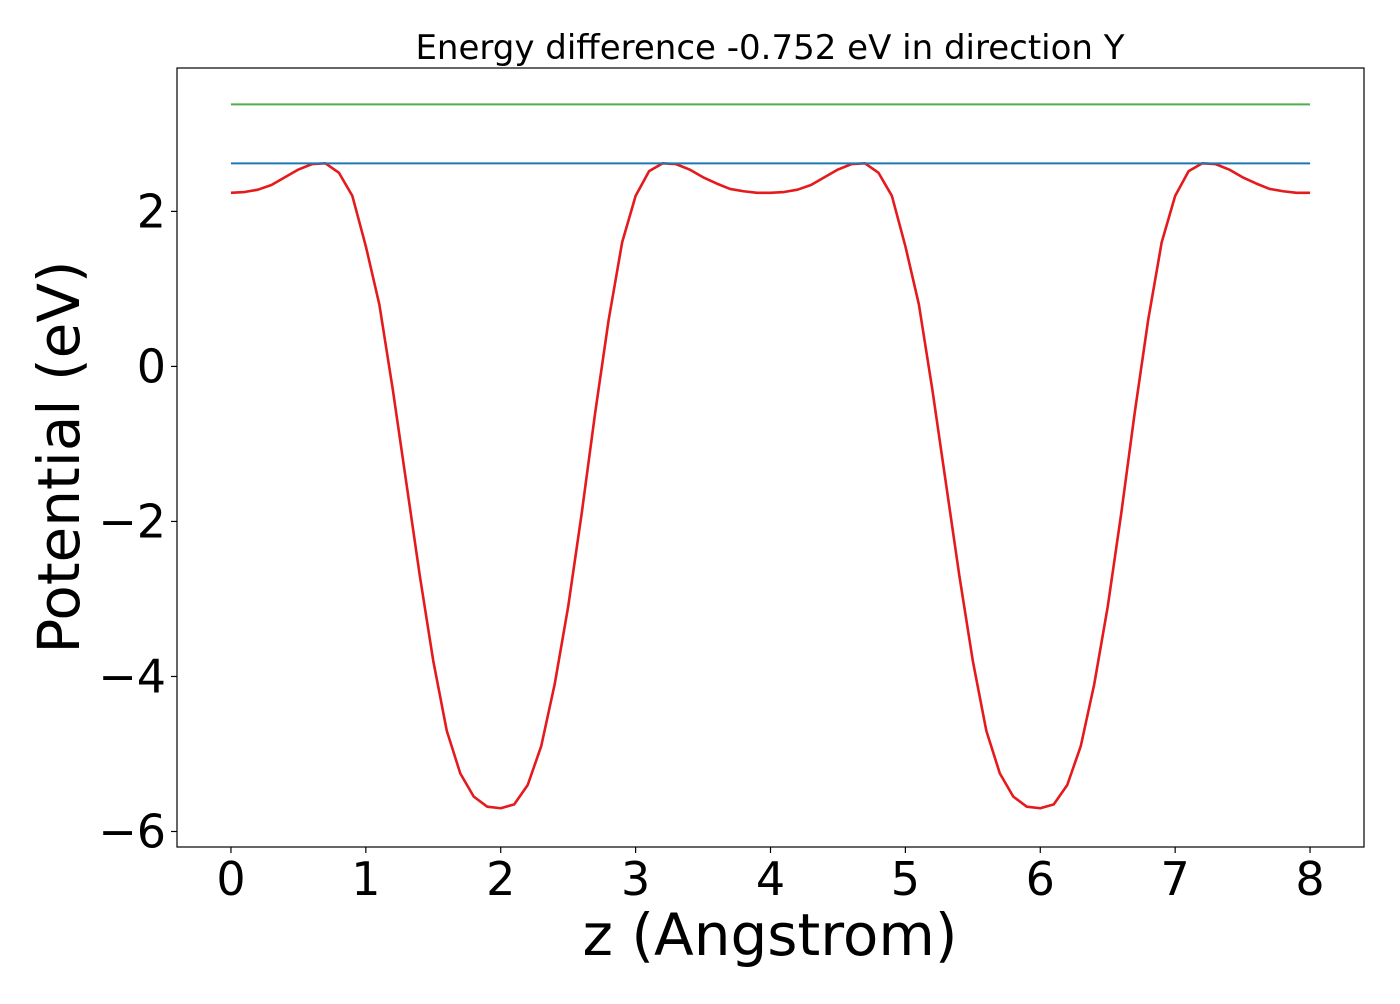 This screenshot has width=1400, height=1004. What do you see at coordinates (770, 935) in the screenshot?
I see `x-axis-label: z (Angstrom)` at bounding box center [770, 935].